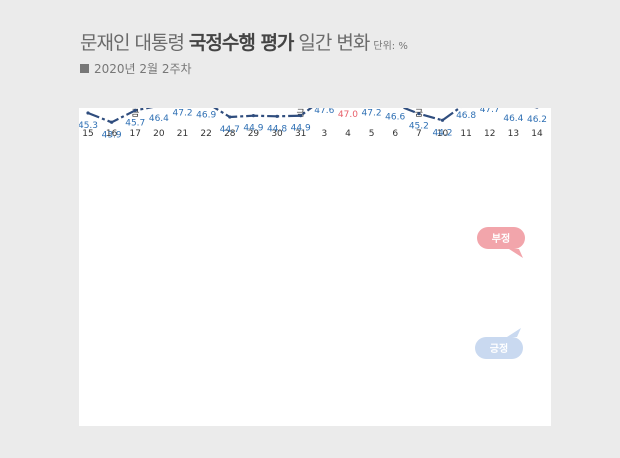 This screenshot has width=620, height=458. Describe the element at coordinates (516, 253) in the screenshot. I see `legend-negative-bubble-tail` at that location.